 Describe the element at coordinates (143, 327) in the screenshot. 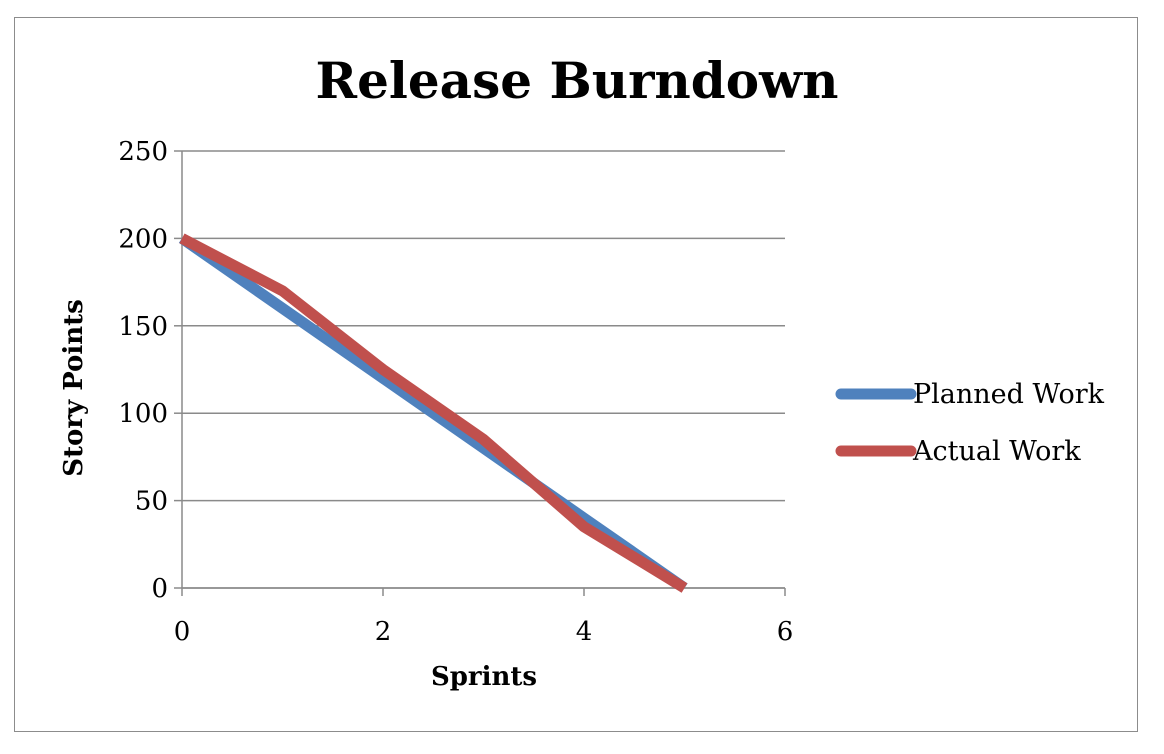

I see `y-tick-label-150: 150` at that location.